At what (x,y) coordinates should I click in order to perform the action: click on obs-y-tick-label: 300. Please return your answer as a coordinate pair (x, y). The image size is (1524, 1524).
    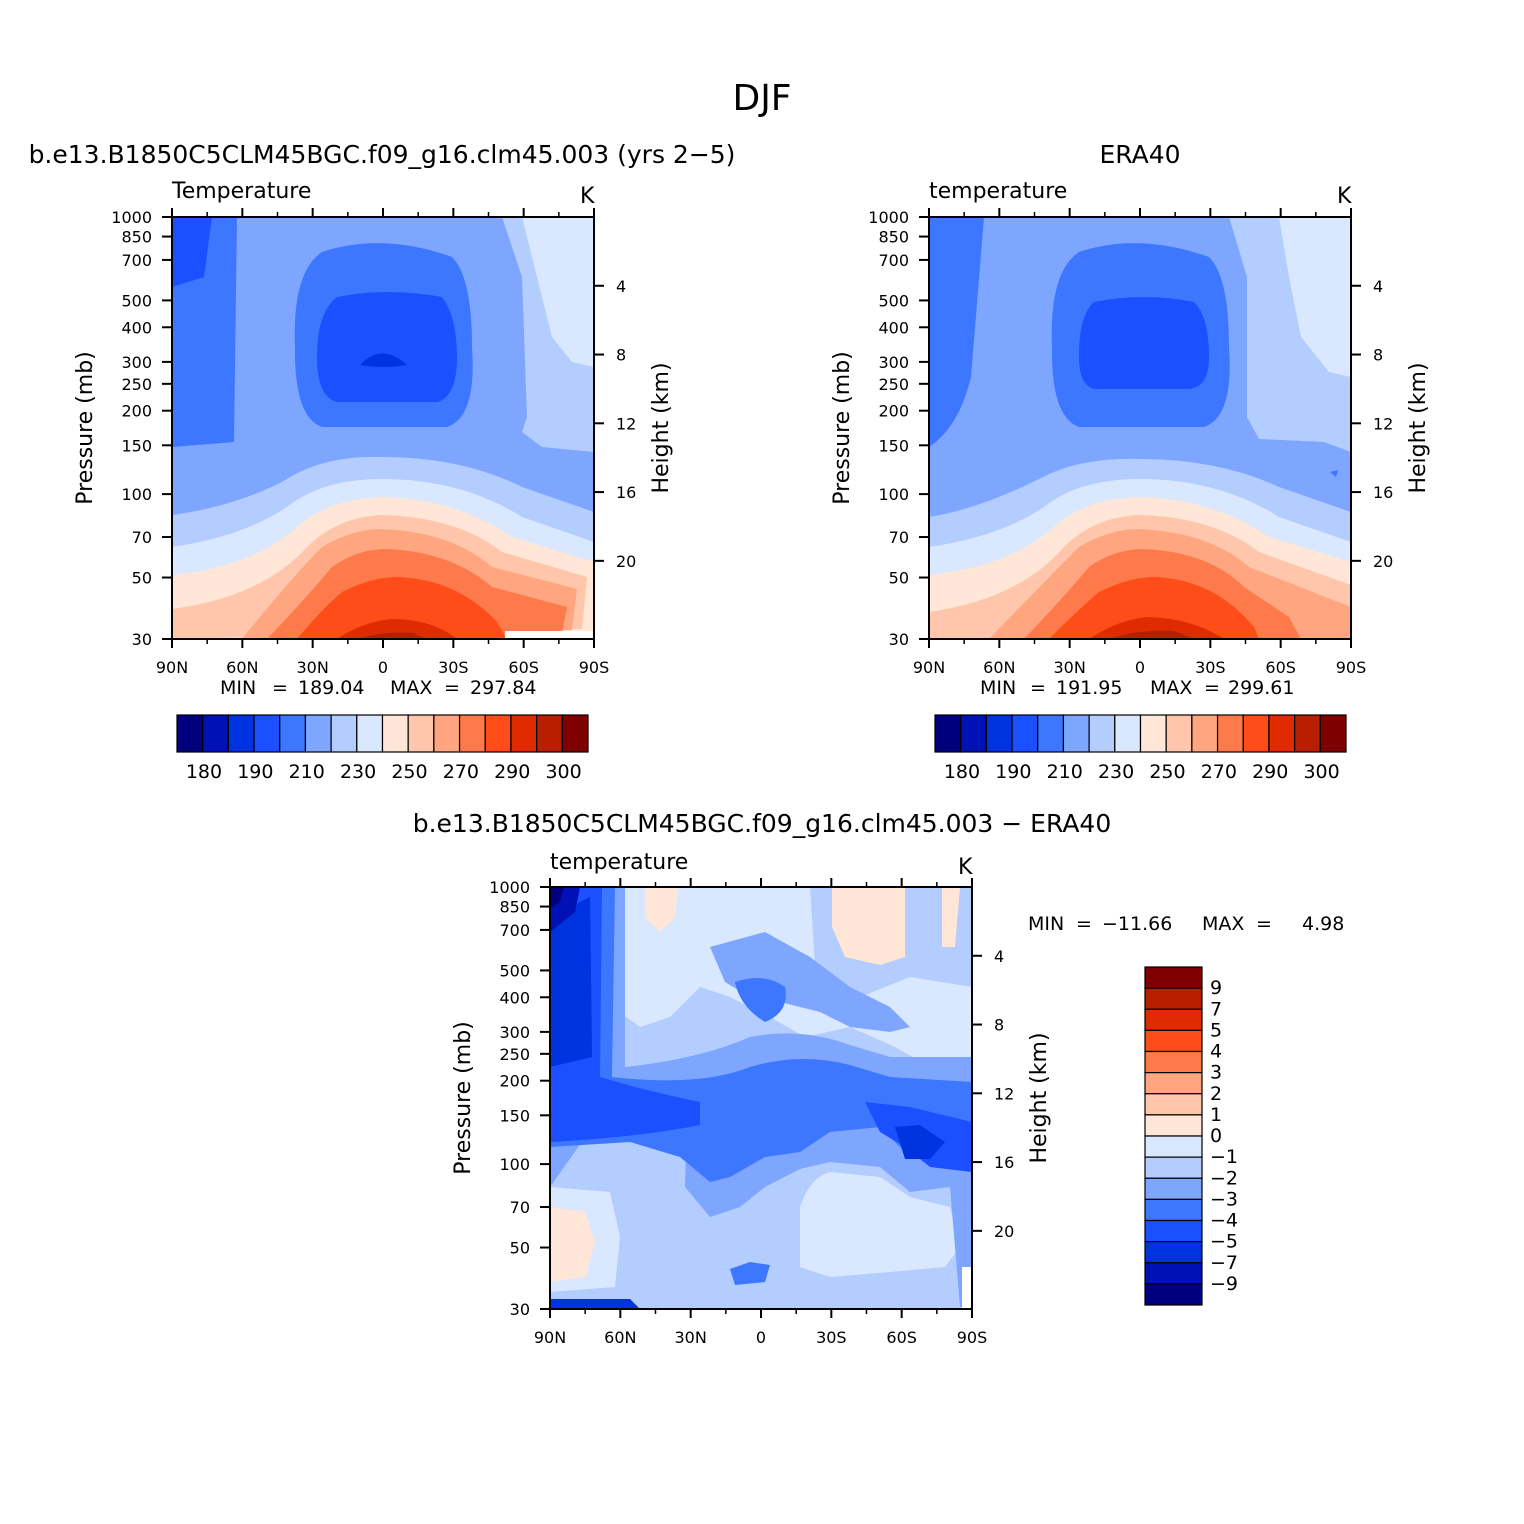
    Looking at the image, I should click on (893, 362).